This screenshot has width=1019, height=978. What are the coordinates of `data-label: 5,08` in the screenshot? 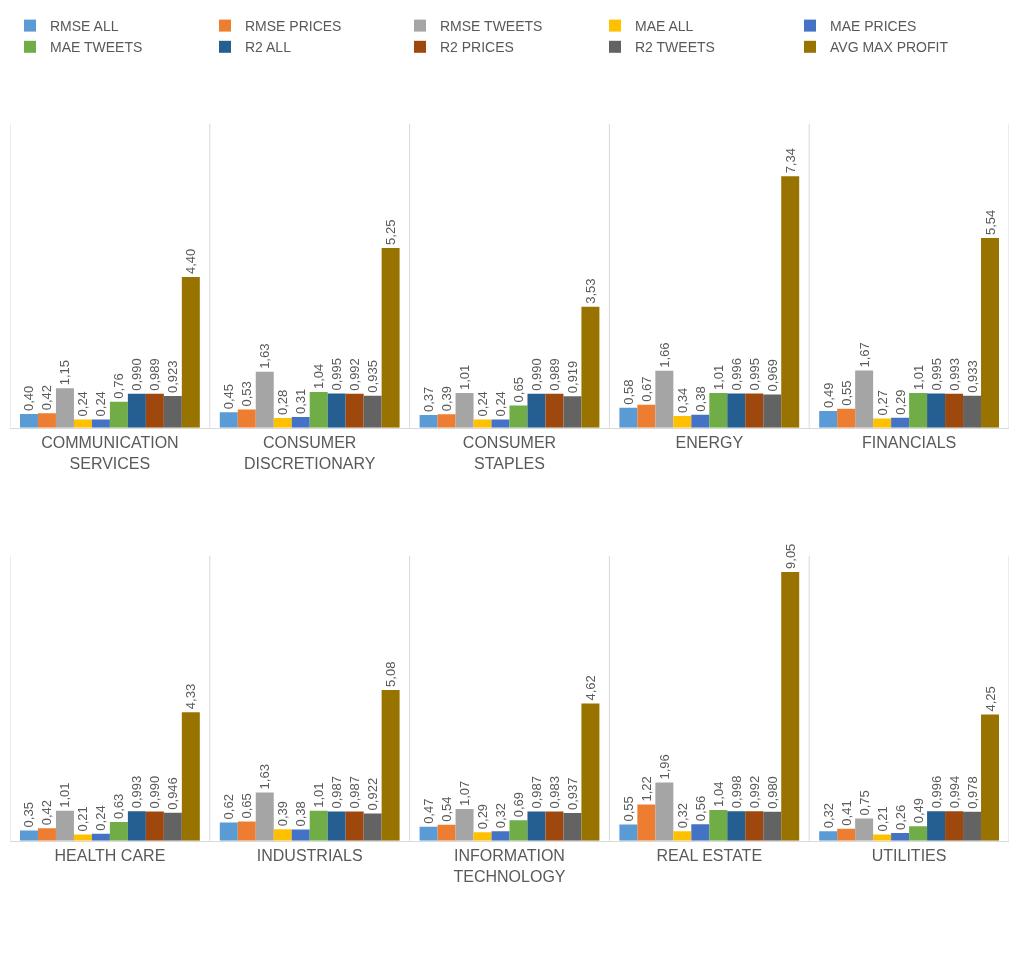 It's located at (391, 674).